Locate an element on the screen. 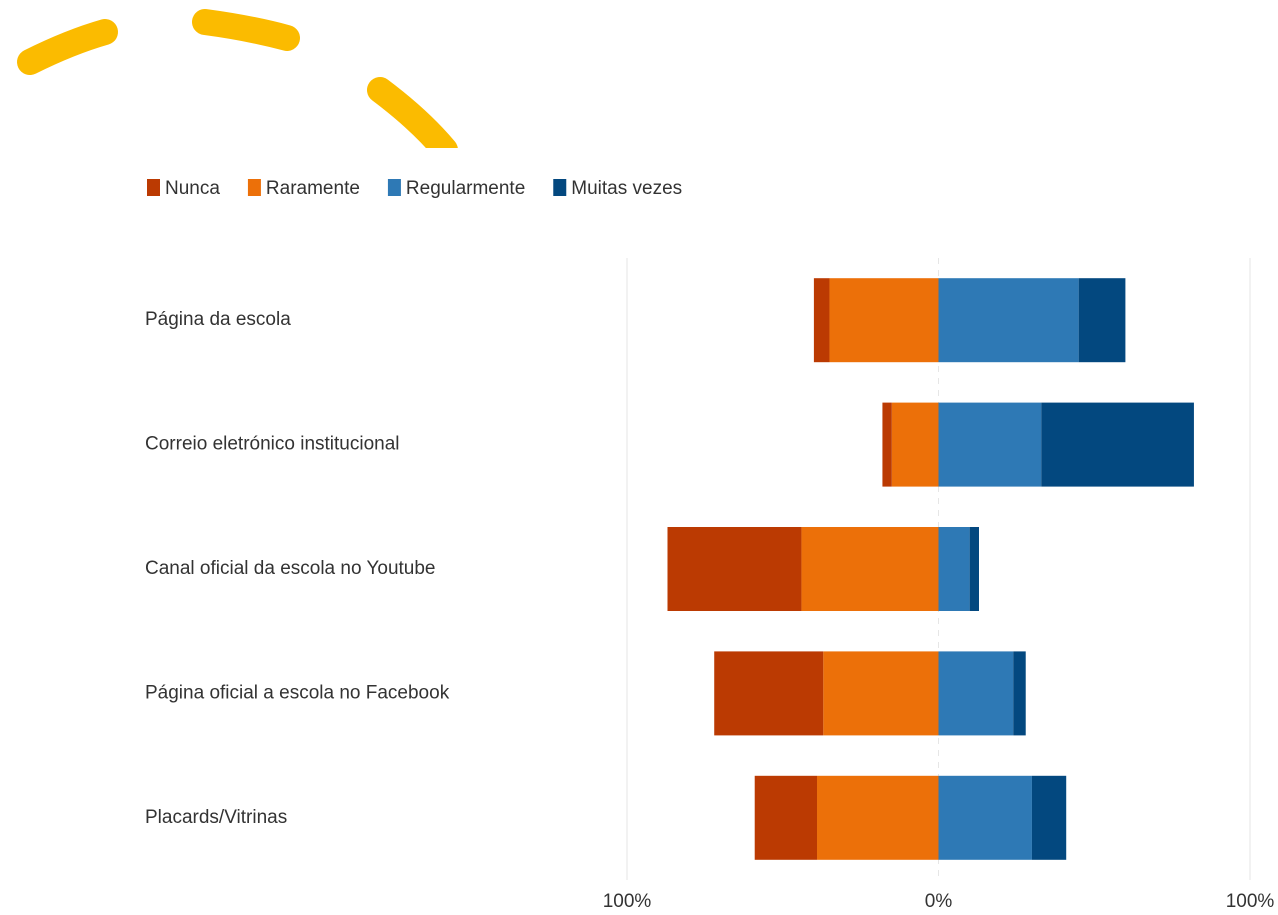 This screenshot has height=915, width=1278. category-label: Página da escola is located at coordinates (218, 319).